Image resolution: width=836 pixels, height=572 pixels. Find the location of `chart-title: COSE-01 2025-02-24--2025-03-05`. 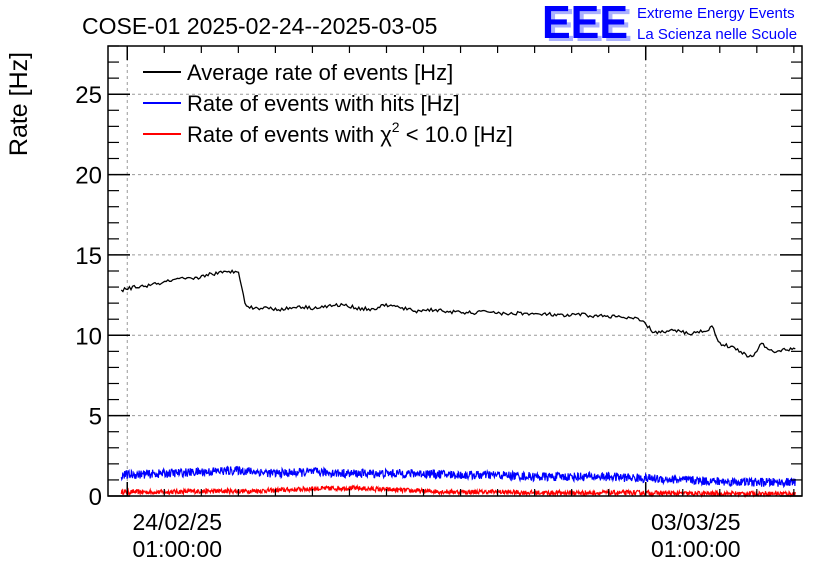

chart-title: COSE-01 2025-02-24--2025-03-05 is located at coordinates (259, 26).